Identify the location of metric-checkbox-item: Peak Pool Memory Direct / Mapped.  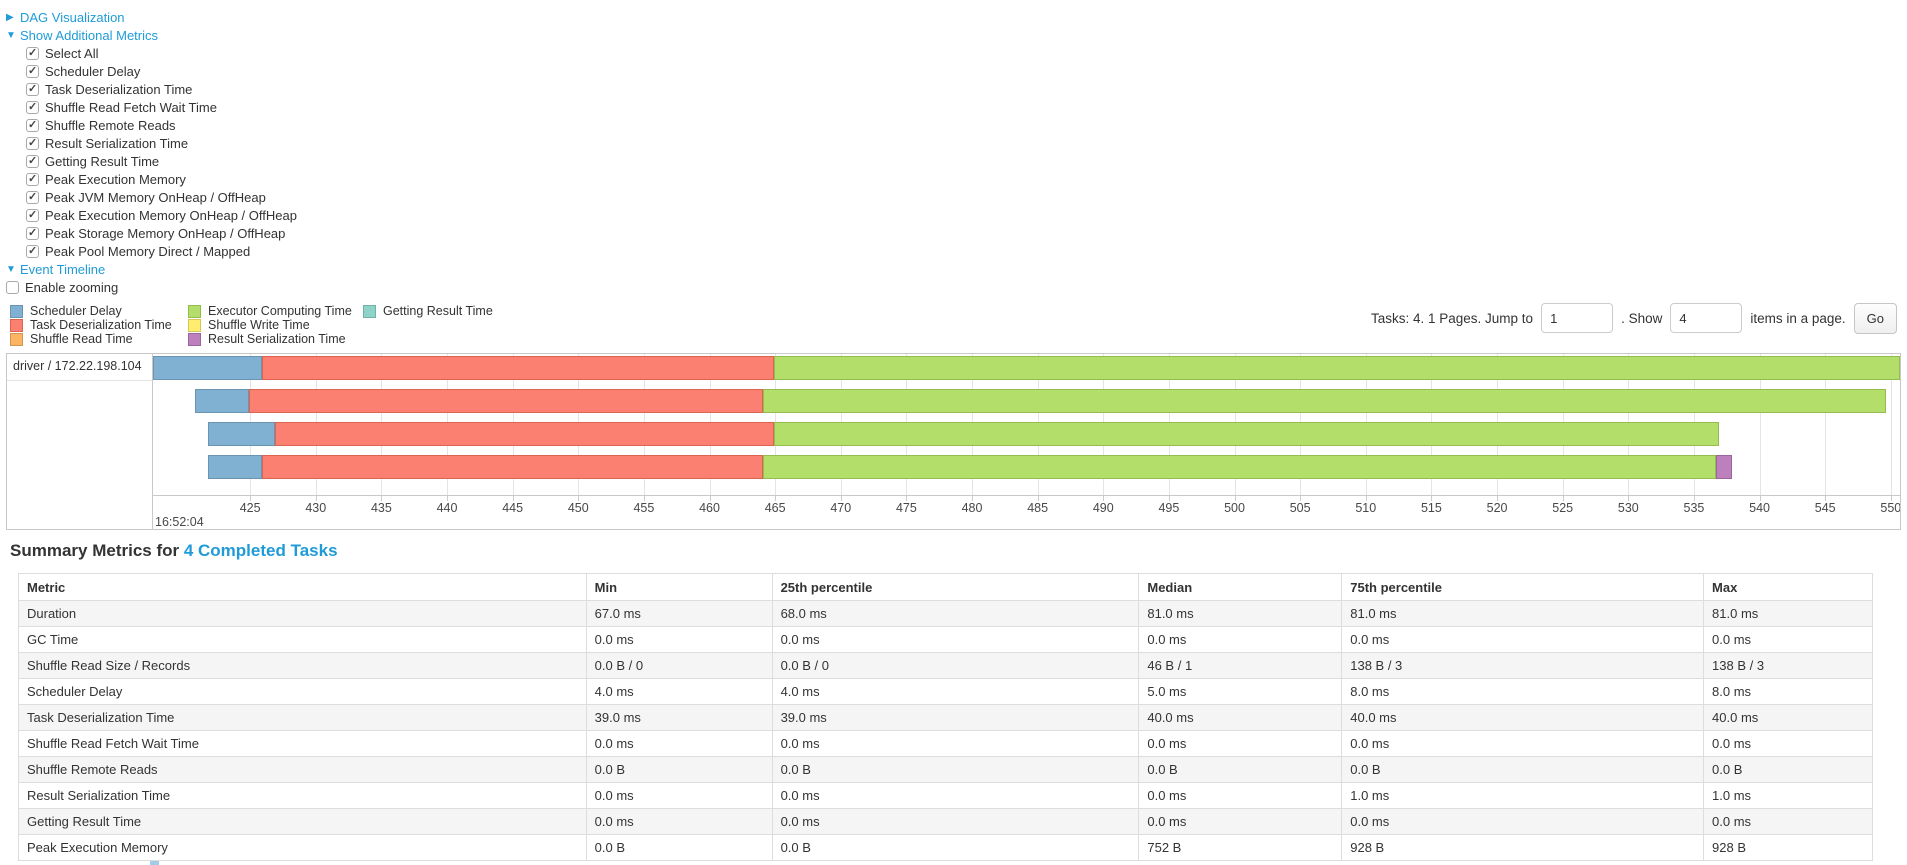
(151, 251).